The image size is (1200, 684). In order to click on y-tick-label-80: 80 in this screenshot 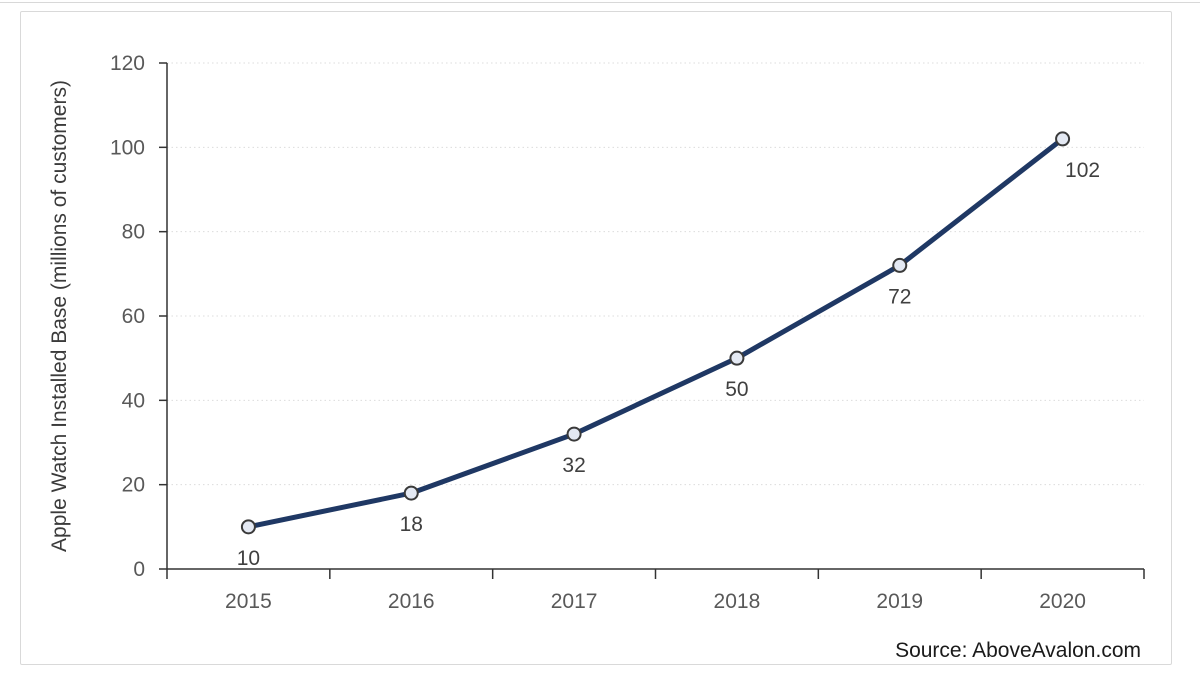, I will do `click(133, 232)`.